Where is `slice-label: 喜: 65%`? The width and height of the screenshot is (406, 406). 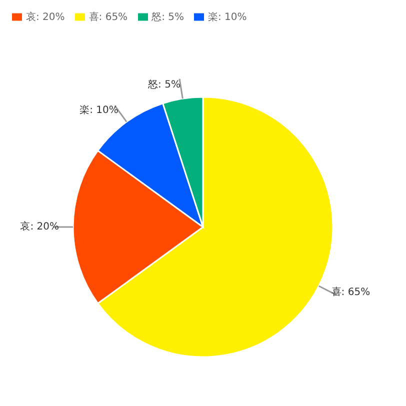
slice-label: 喜: 65% is located at coordinates (350, 292).